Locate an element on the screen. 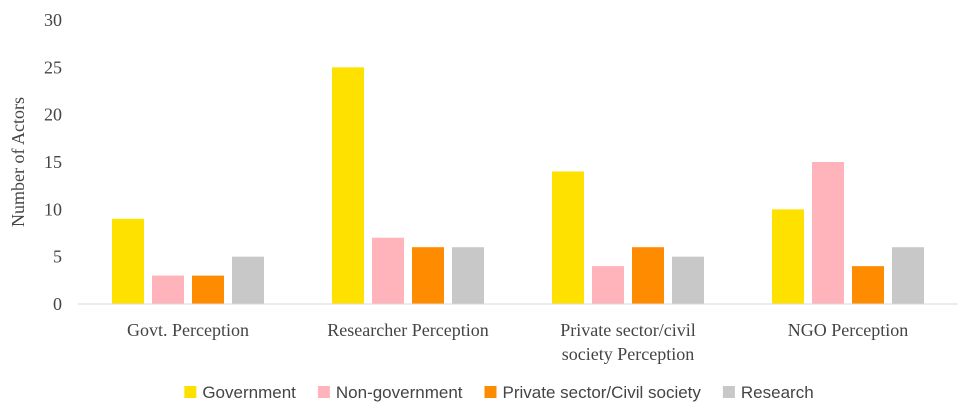  y-tick-label: 25 is located at coordinates (53, 67).